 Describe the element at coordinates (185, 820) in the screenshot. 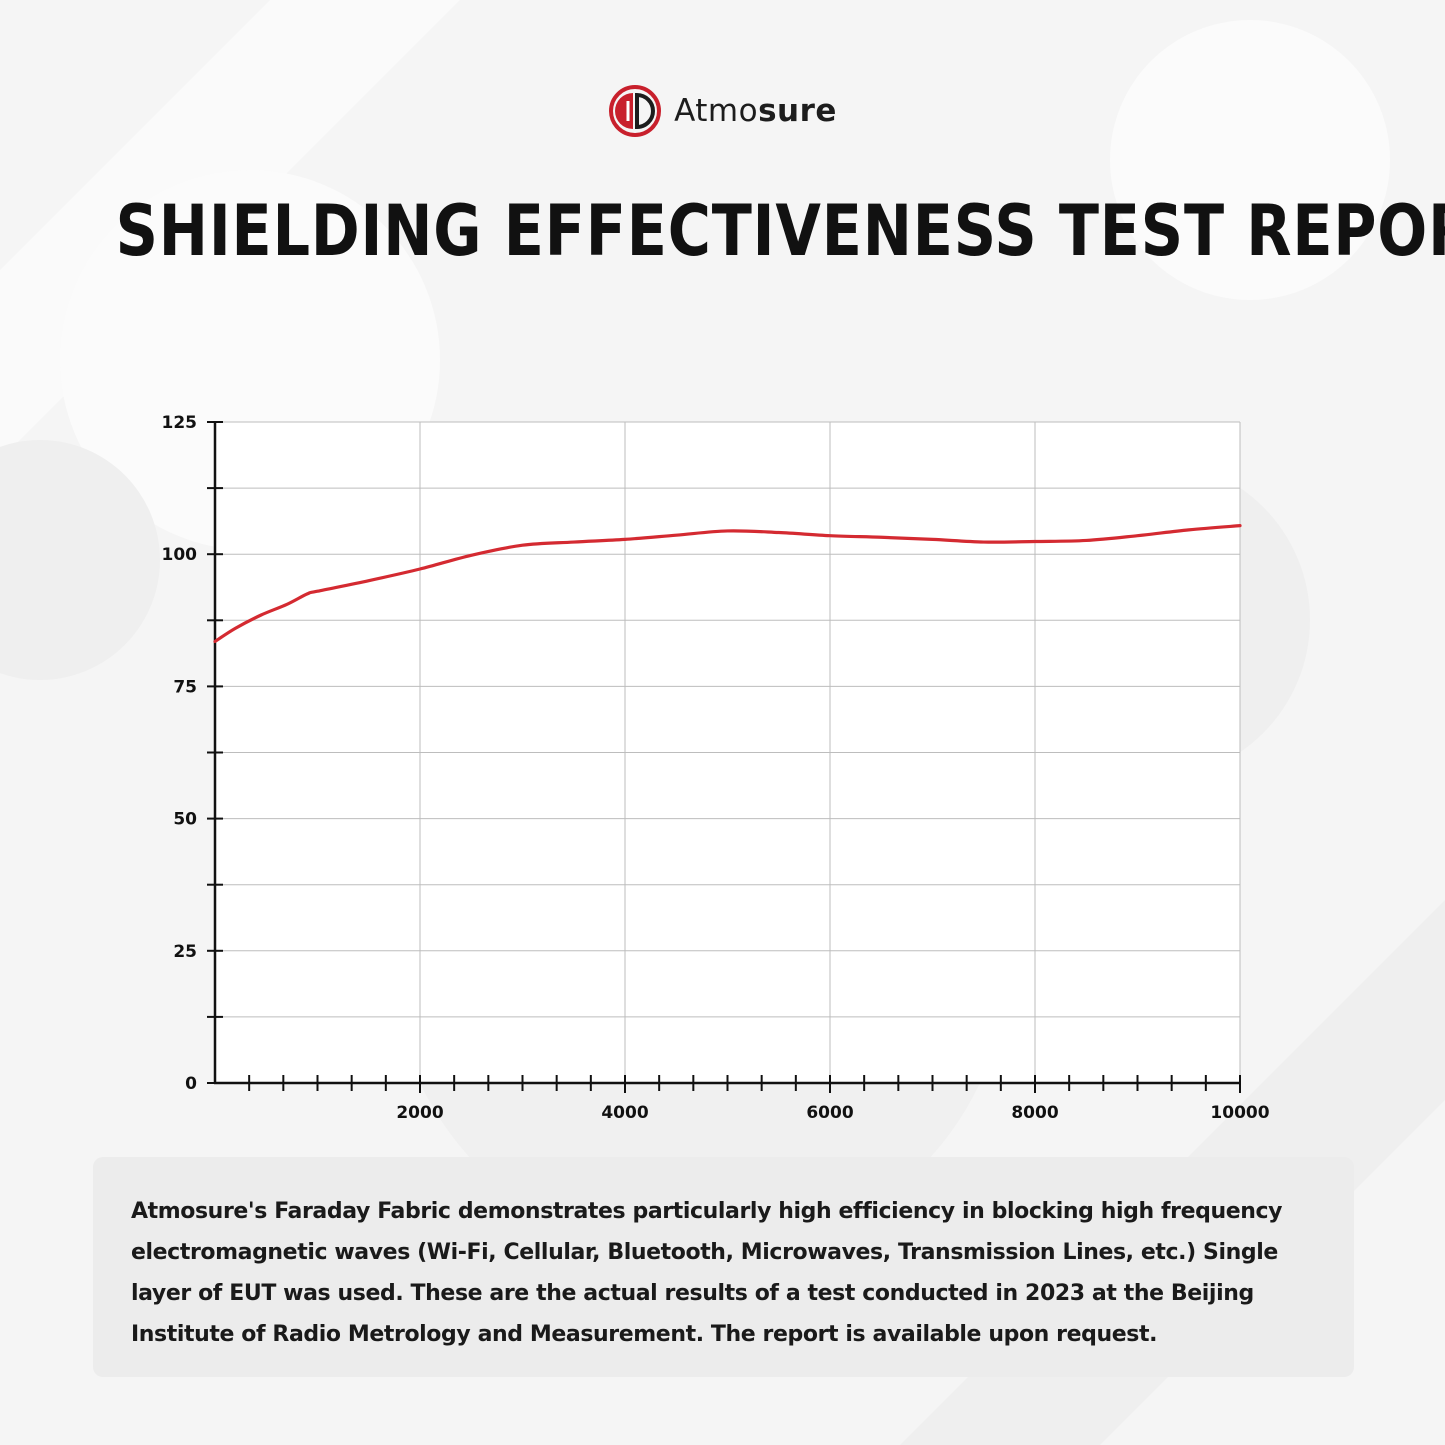

I see `y-tick-label: 50` at that location.